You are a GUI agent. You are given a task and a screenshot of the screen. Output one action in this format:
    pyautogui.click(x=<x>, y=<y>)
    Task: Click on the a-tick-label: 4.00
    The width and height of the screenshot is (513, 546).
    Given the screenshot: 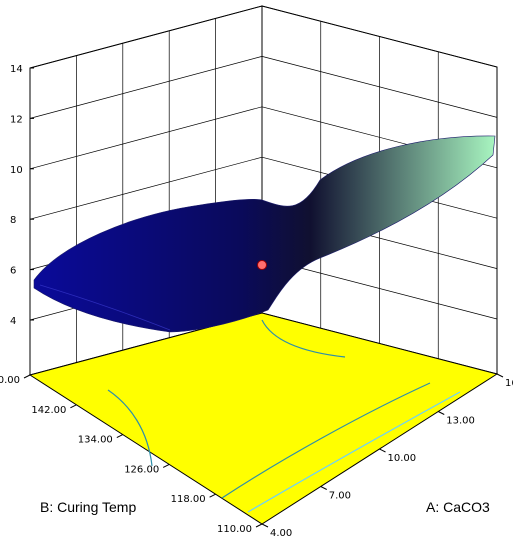 What is the action you would take?
    pyautogui.click(x=281, y=533)
    